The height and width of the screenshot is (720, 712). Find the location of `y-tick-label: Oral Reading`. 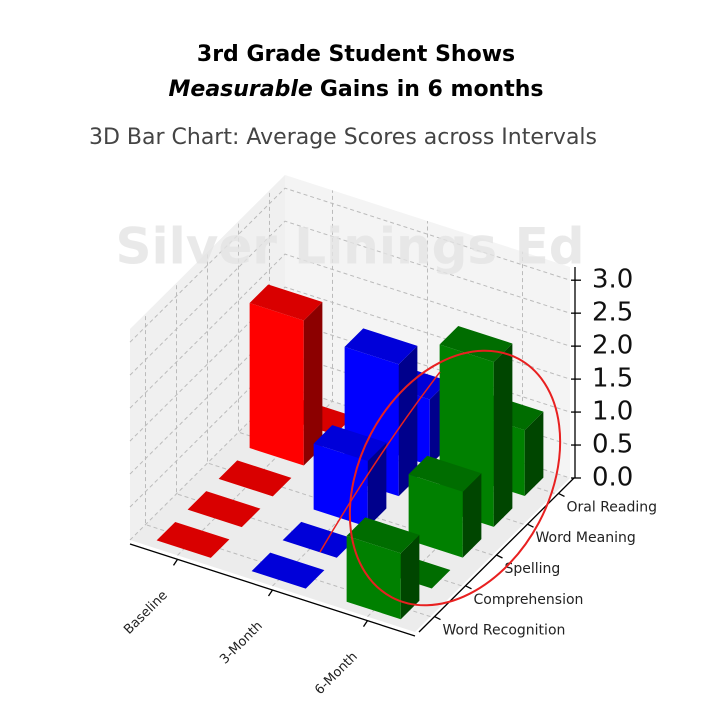

y-tick-label: Oral Reading is located at coordinates (612, 507).